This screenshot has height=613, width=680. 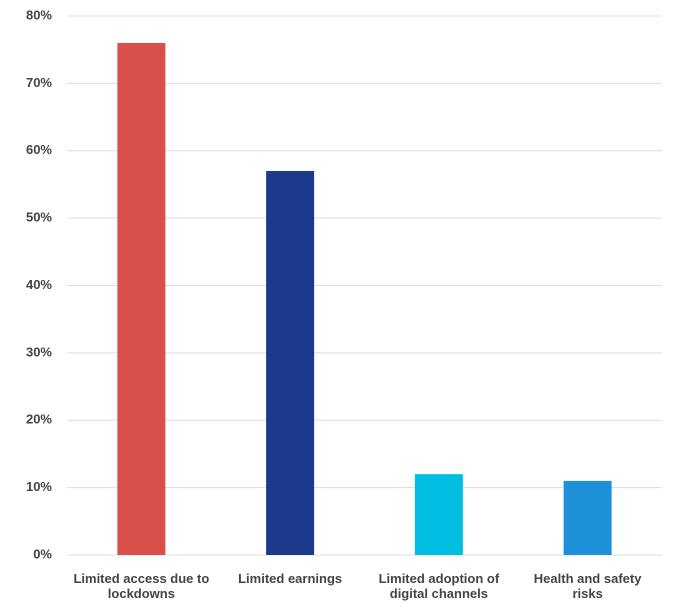 I want to click on y-tick-label: 20%, so click(x=39, y=419).